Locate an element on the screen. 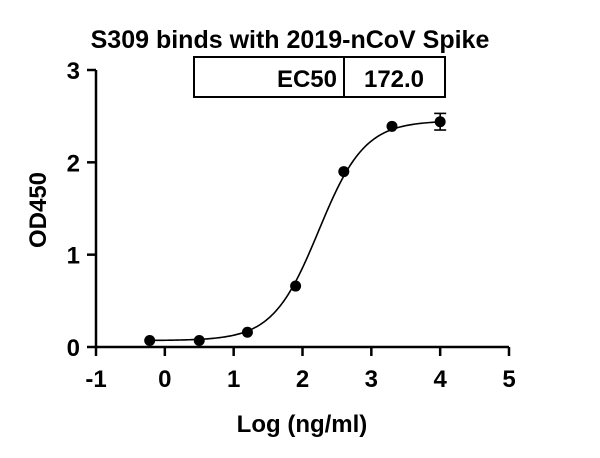 This screenshot has height=458, width=600. ec50-label: EC50 is located at coordinates (307, 79).